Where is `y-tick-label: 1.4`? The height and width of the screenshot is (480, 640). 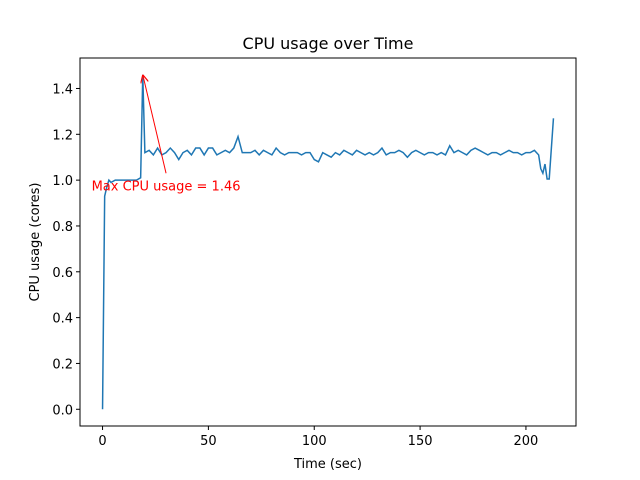
y-tick-label: 1.4 is located at coordinates (62, 89).